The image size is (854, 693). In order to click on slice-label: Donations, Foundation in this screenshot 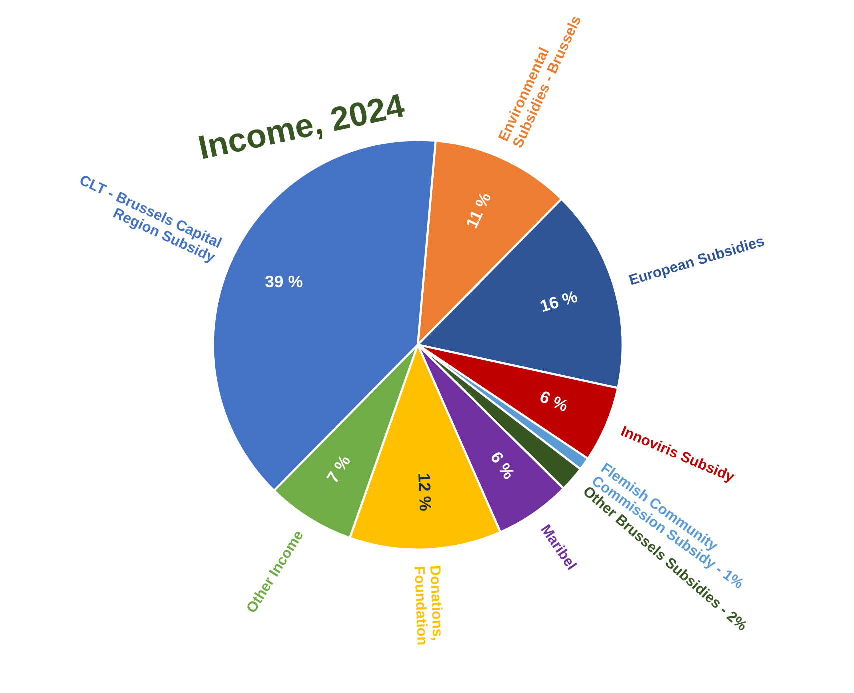, I will do `click(429, 605)`.